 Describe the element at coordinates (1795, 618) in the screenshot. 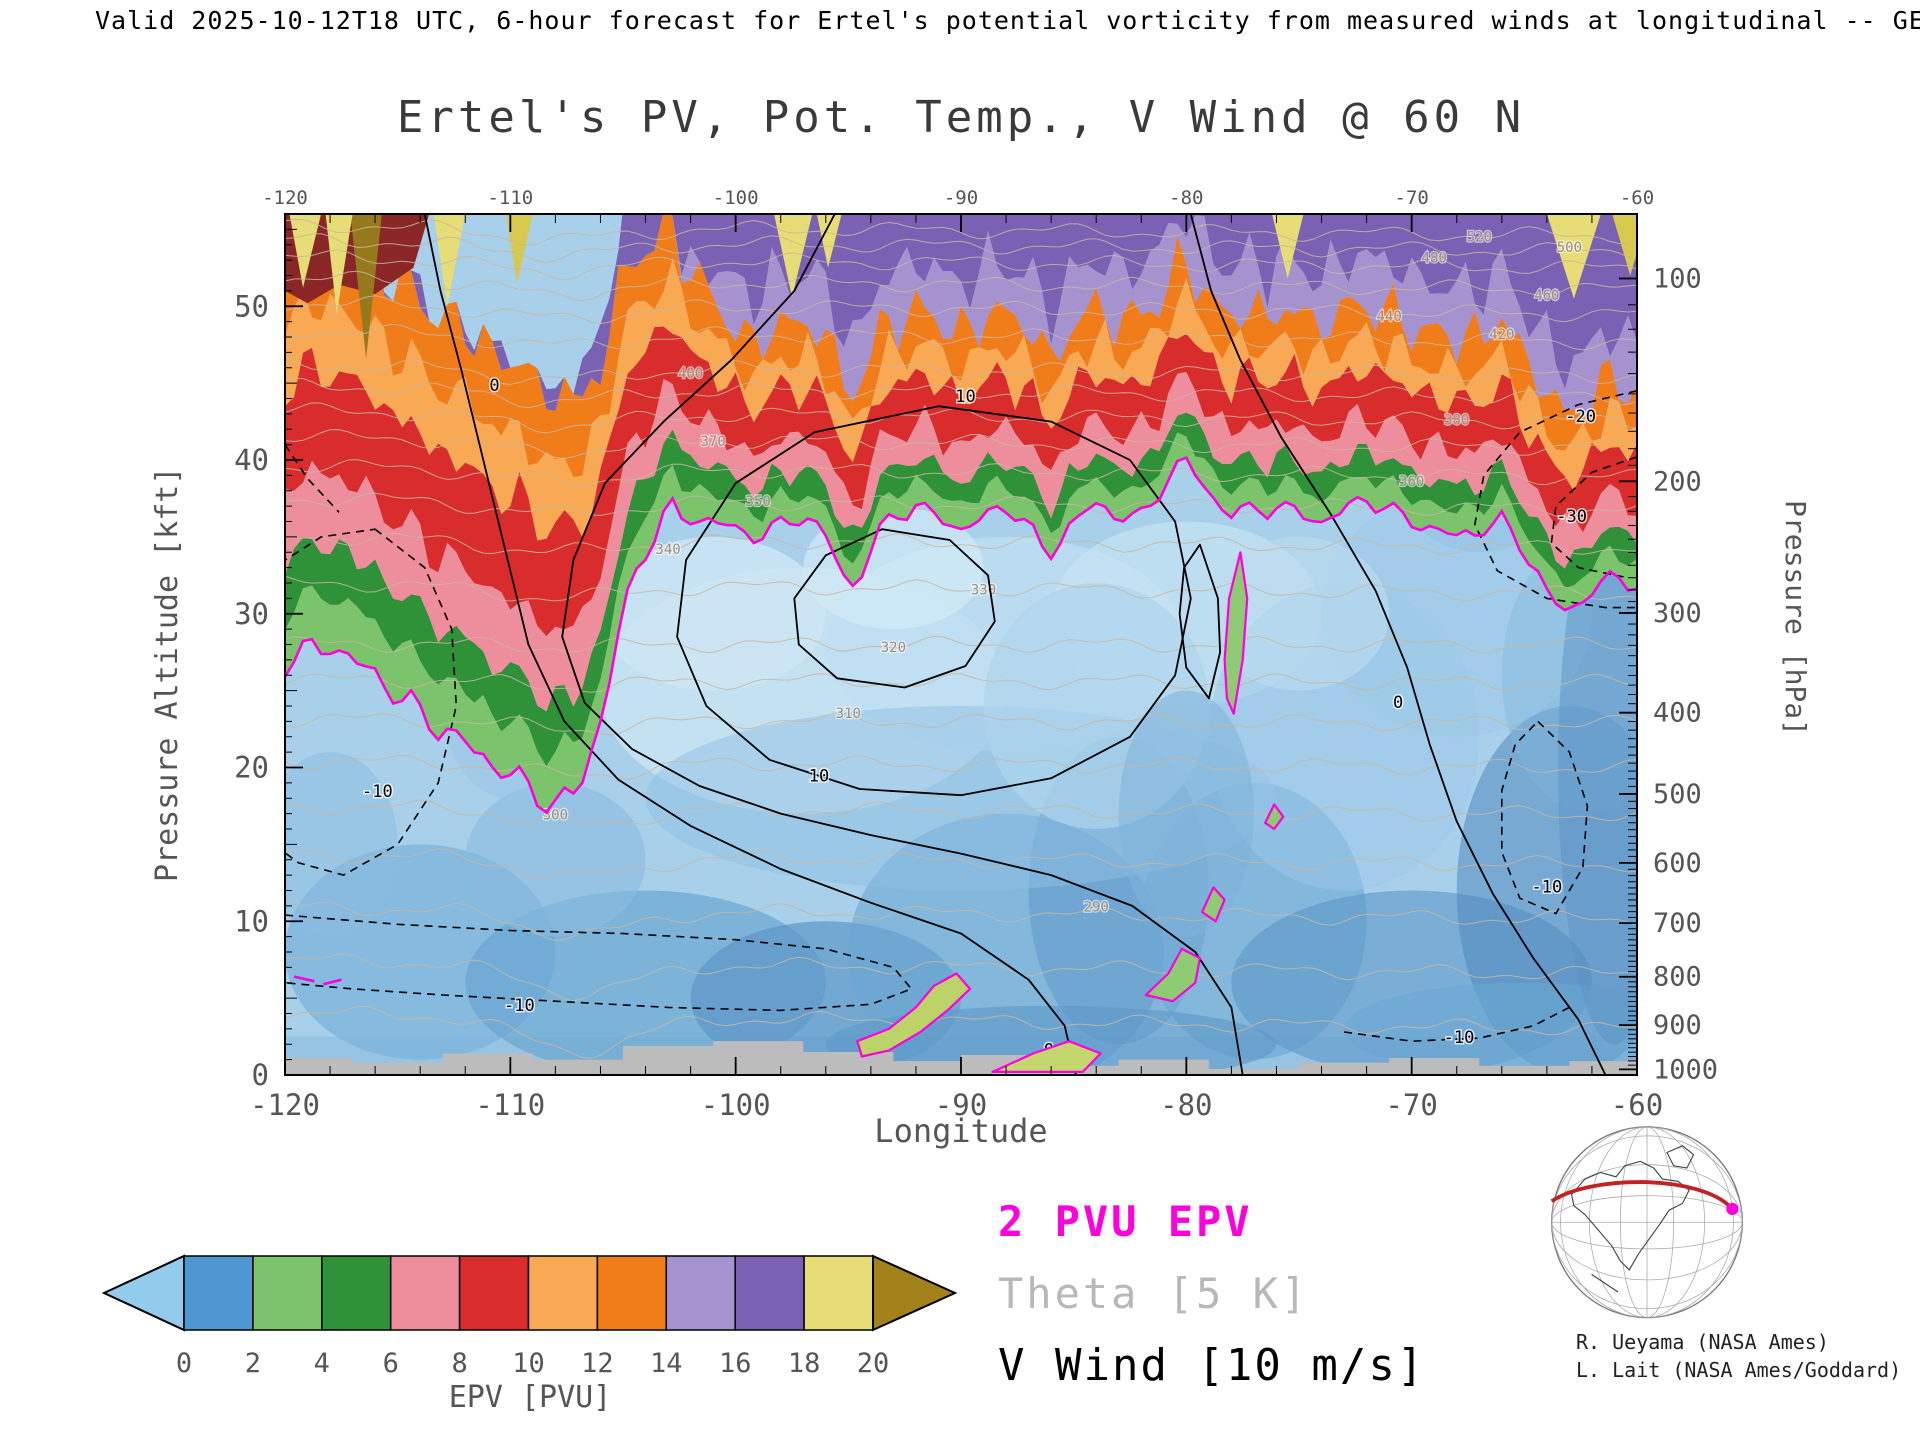

I see `y-axis-right-title: Pressure [hPa]` at that location.